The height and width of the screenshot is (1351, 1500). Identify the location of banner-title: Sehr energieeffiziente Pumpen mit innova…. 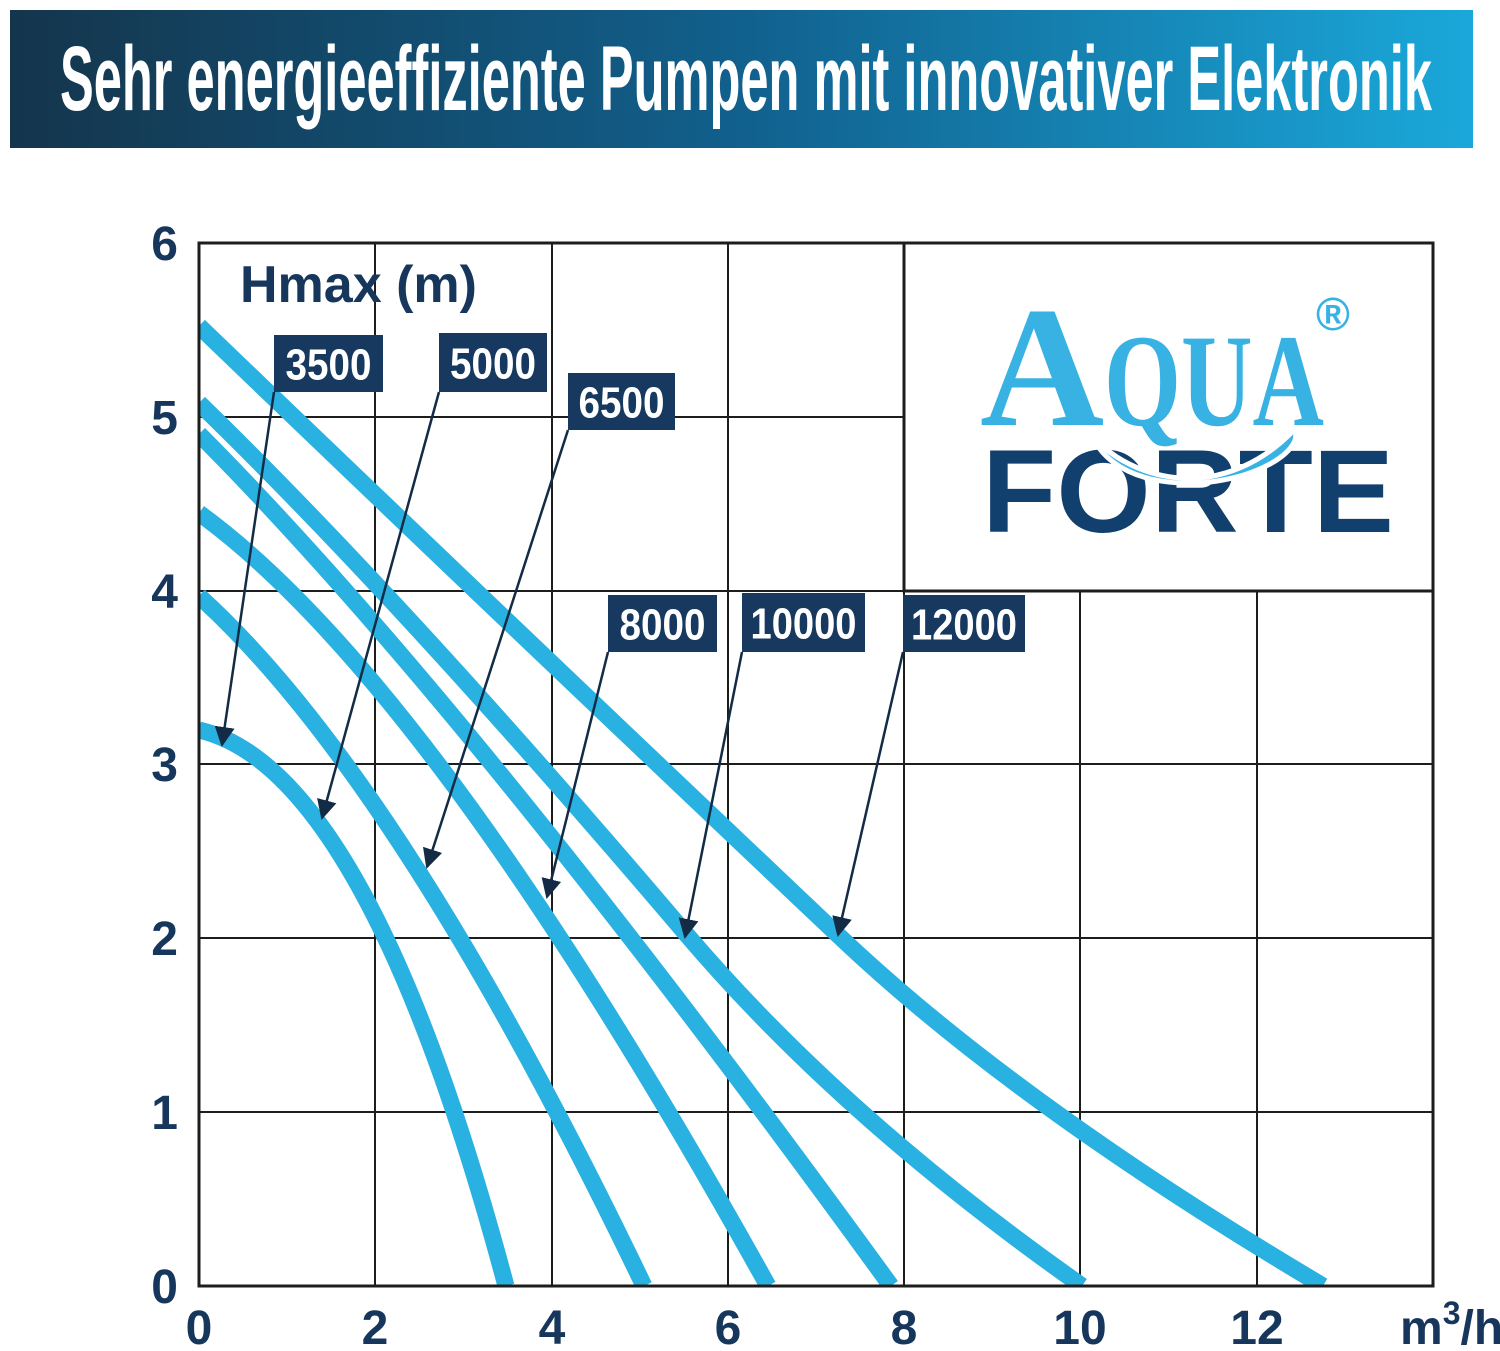
(746, 79).